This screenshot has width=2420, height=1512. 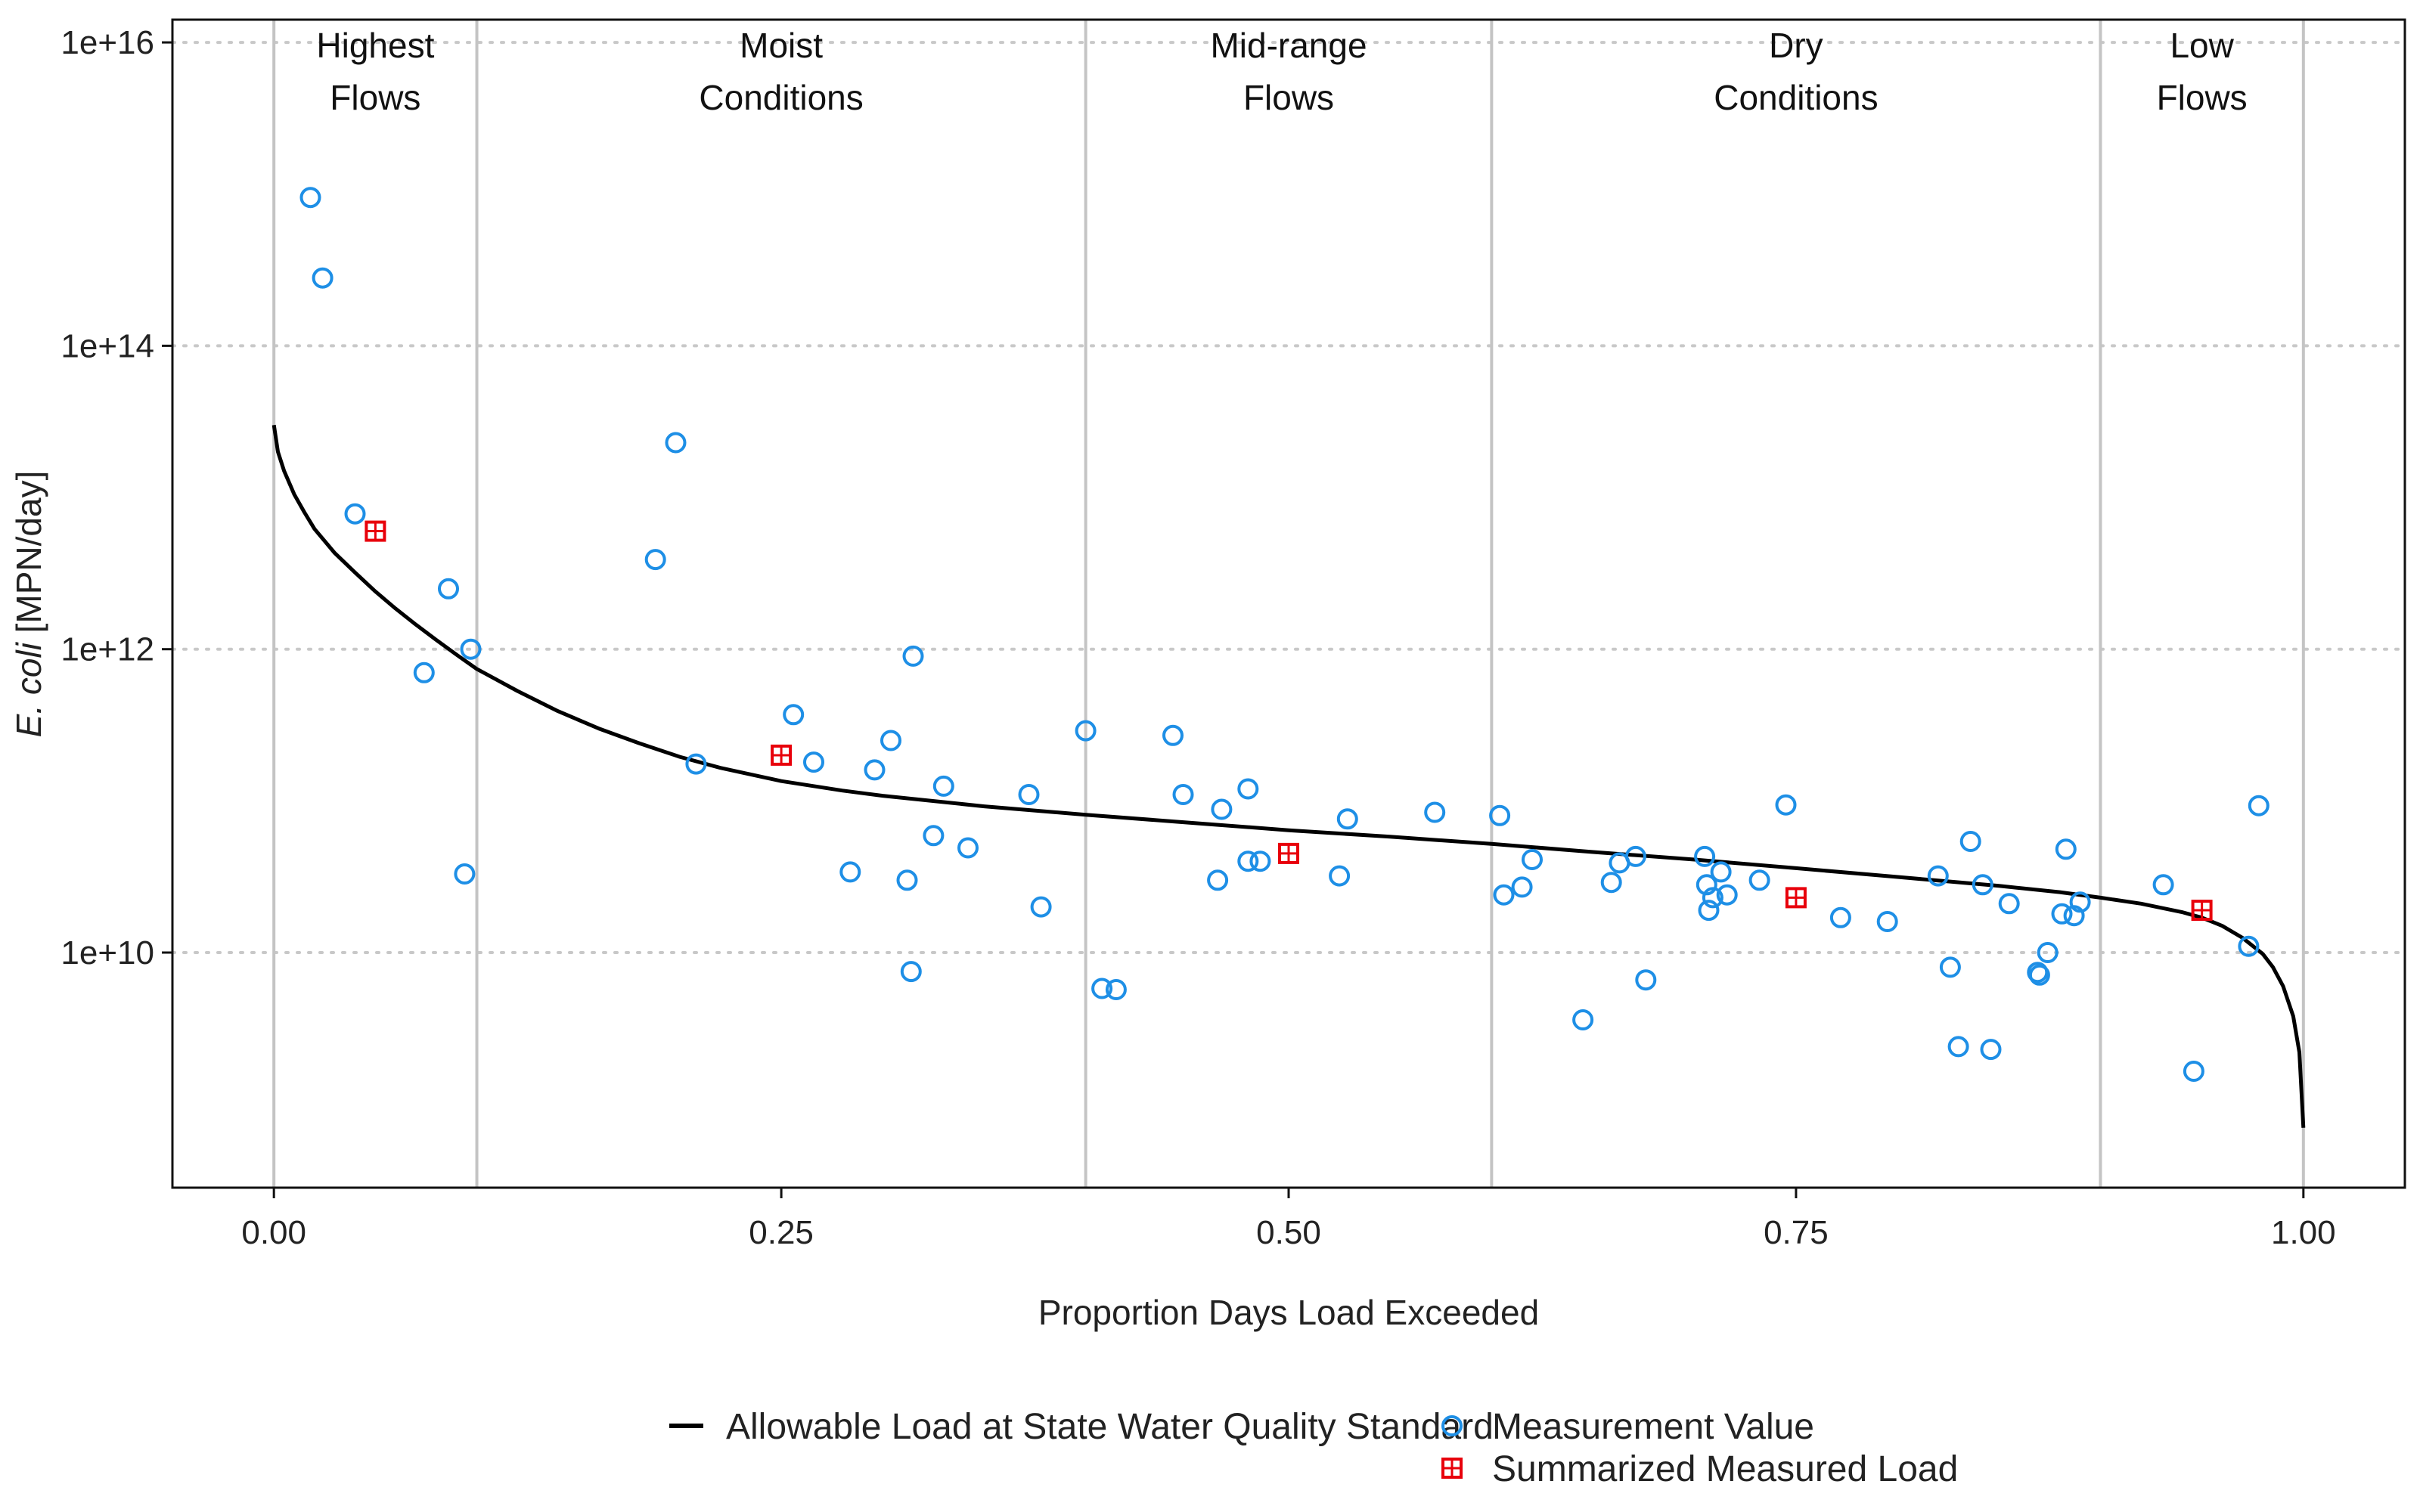 I want to click on x-tick-label-2: 0.50, so click(x=1288, y=1232).